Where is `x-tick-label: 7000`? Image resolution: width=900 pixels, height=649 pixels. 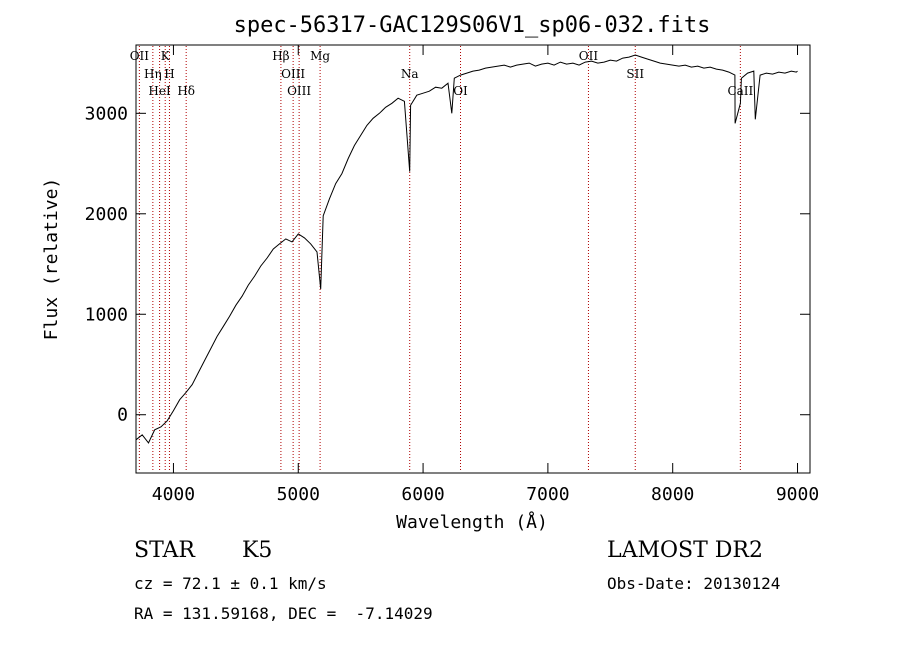
x-tick-label: 7000 is located at coordinates (547, 494).